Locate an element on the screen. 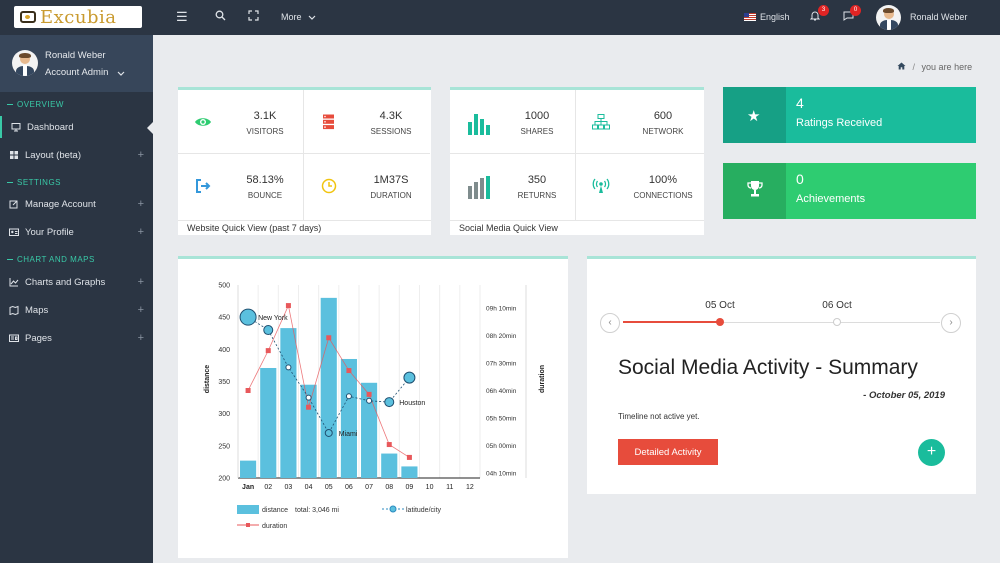 Image resolution: width=1000 pixels, height=563 pixels. stat-label: BOUNCE is located at coordinates (265, 195).